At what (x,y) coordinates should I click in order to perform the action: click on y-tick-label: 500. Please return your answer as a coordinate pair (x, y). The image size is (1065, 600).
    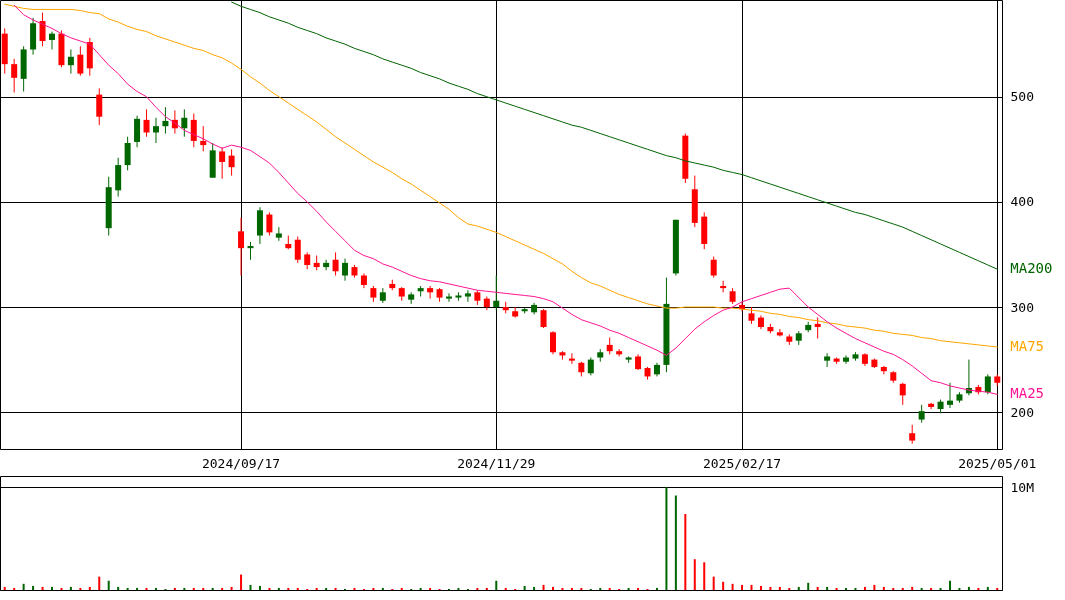
    Looking at the image, I should click on (1022, 97).